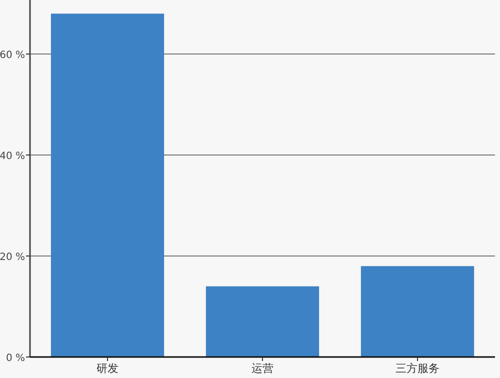 Image resolution: width=500 pixels, height=378 pixels. What do you see at coordinates (15, 358) in the screenshot?
I see `y-tick-label: 0 %` at bounding box center [15, 358].